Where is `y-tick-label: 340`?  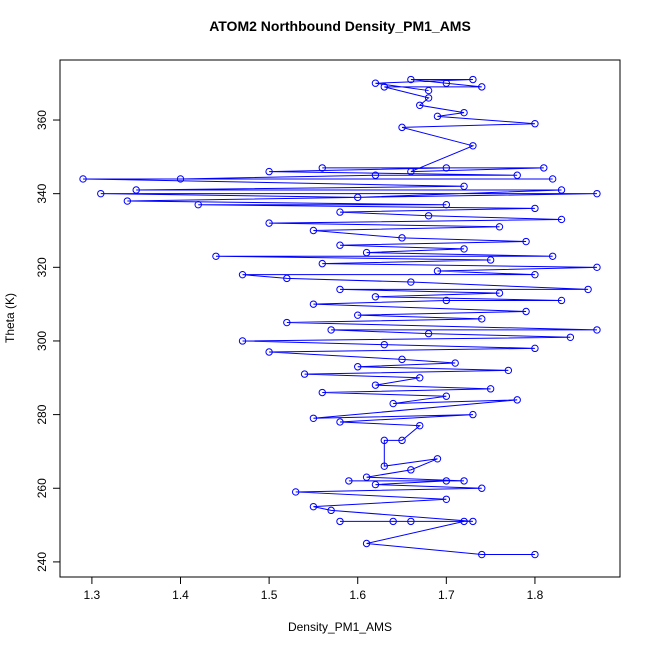
y-tick-label: 340 is located at coordinates (42, 193).